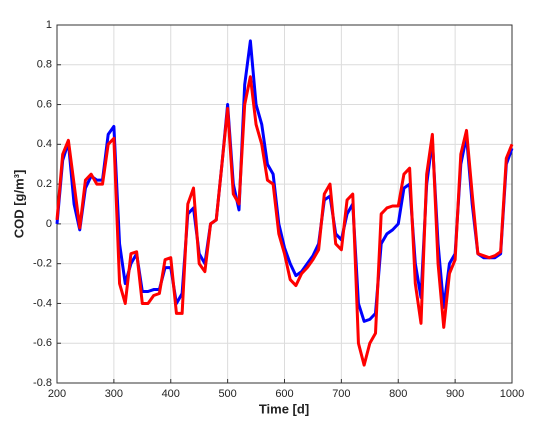 The height and width of the screenshot is (426, 550). What do you see at coordinates (512, 394) in the screenshot?
I see `x-tick-label: 1000` at bounding box center [512, 394].